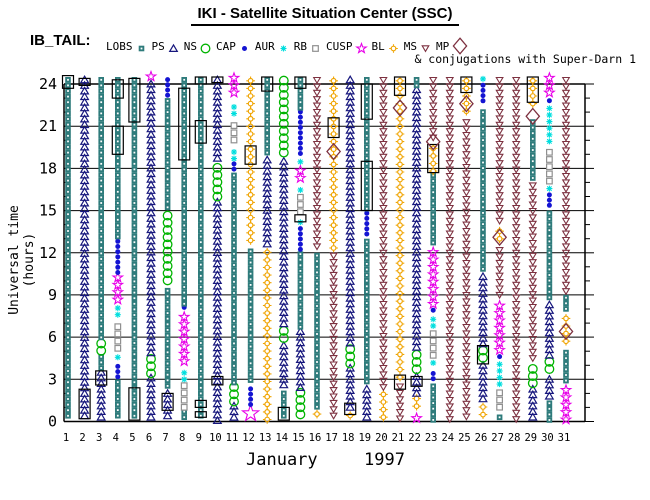 This screenshot has height=500, width=650. What do you see at coordinates (547, 438) in the screenshot?
I see `svg-text: 30` at bounding box center [547, 438].